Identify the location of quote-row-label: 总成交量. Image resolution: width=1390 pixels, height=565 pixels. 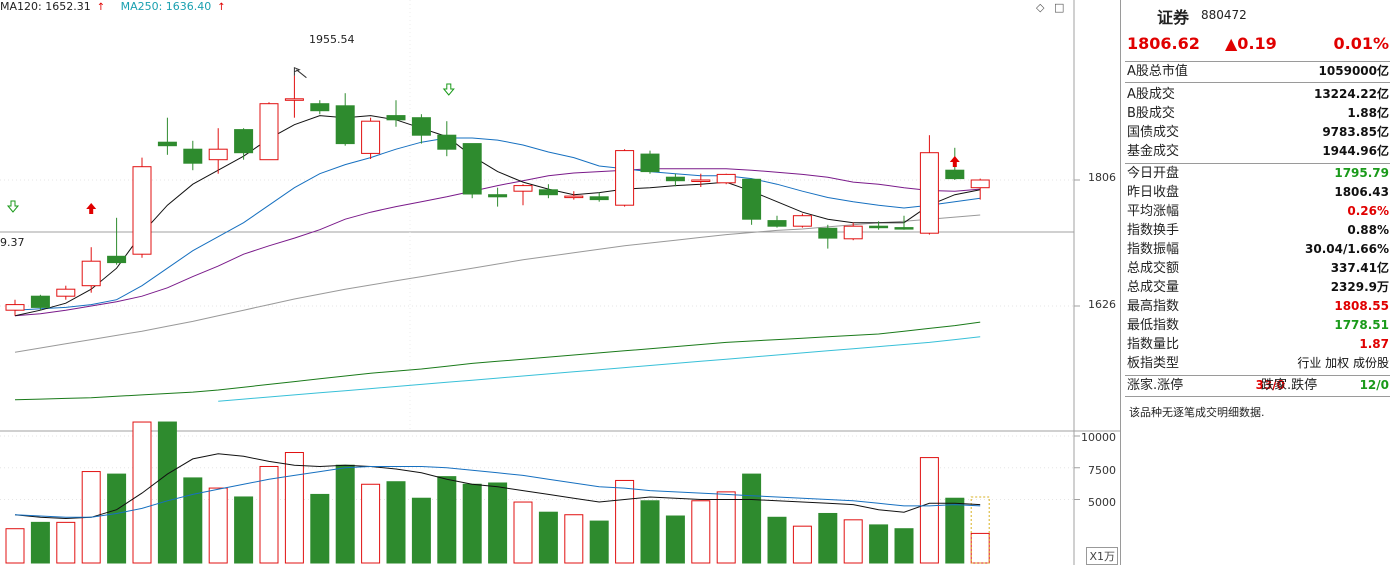
(1153, 287).